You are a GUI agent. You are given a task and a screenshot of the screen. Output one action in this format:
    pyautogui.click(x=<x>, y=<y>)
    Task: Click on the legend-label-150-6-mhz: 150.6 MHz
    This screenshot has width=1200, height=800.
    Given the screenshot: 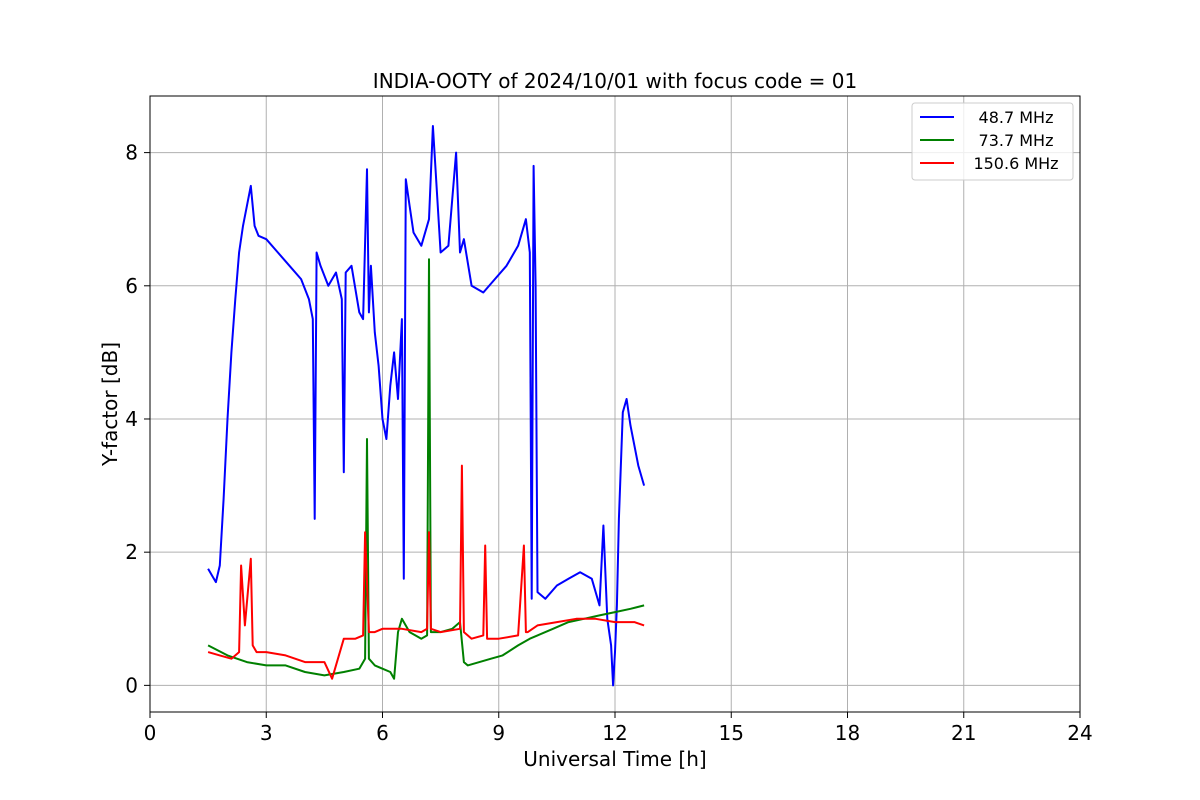 What is the action you would take?
    pyautogui.click(x=1015, y=163)
    